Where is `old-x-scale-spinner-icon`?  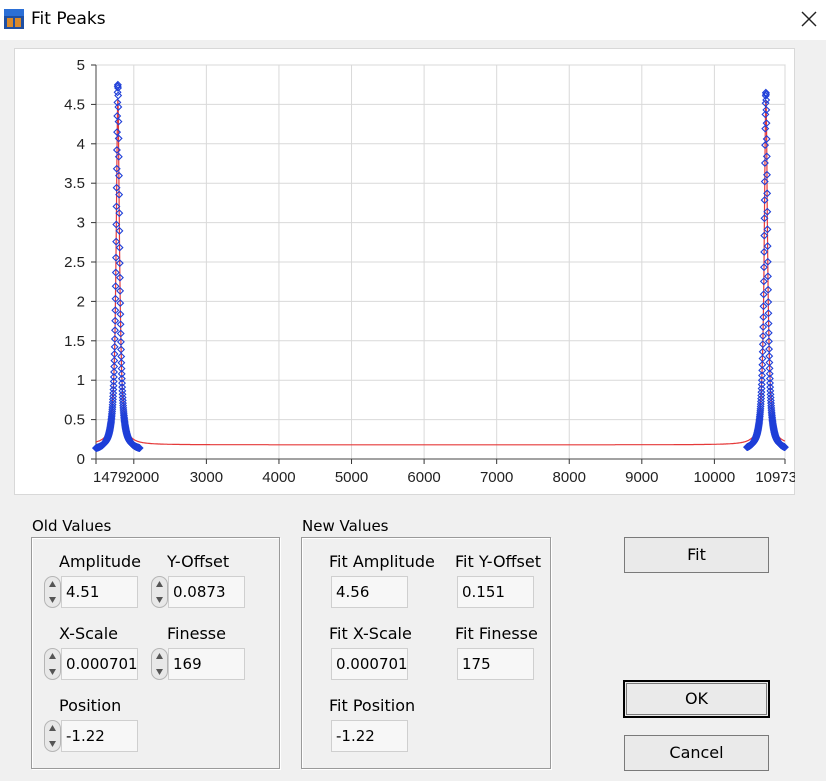
old-x-scale-spinner-icon is located at coordinates (52, 664).